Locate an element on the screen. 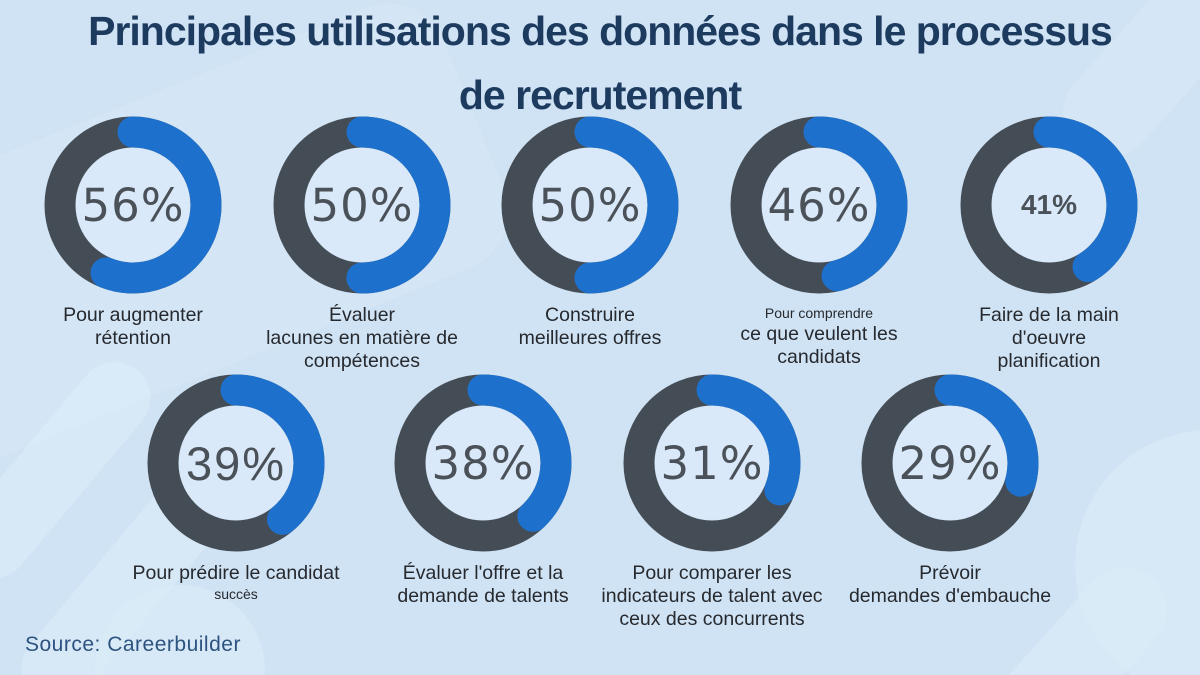  donut-label-line: lacunes en matière de is located at coordinates (362, 338).